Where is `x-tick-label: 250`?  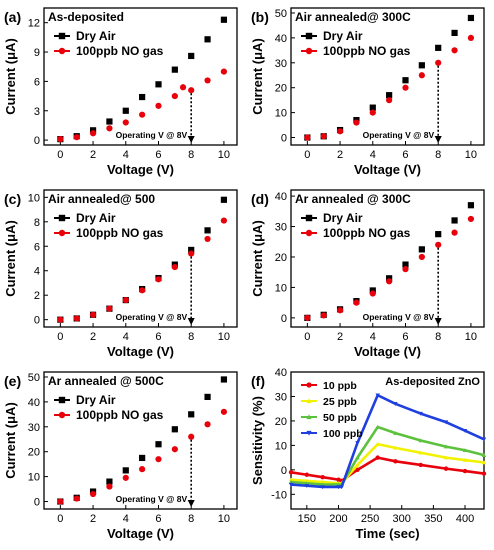
x-tick-label: 250 is located at coordinates (370, 519).